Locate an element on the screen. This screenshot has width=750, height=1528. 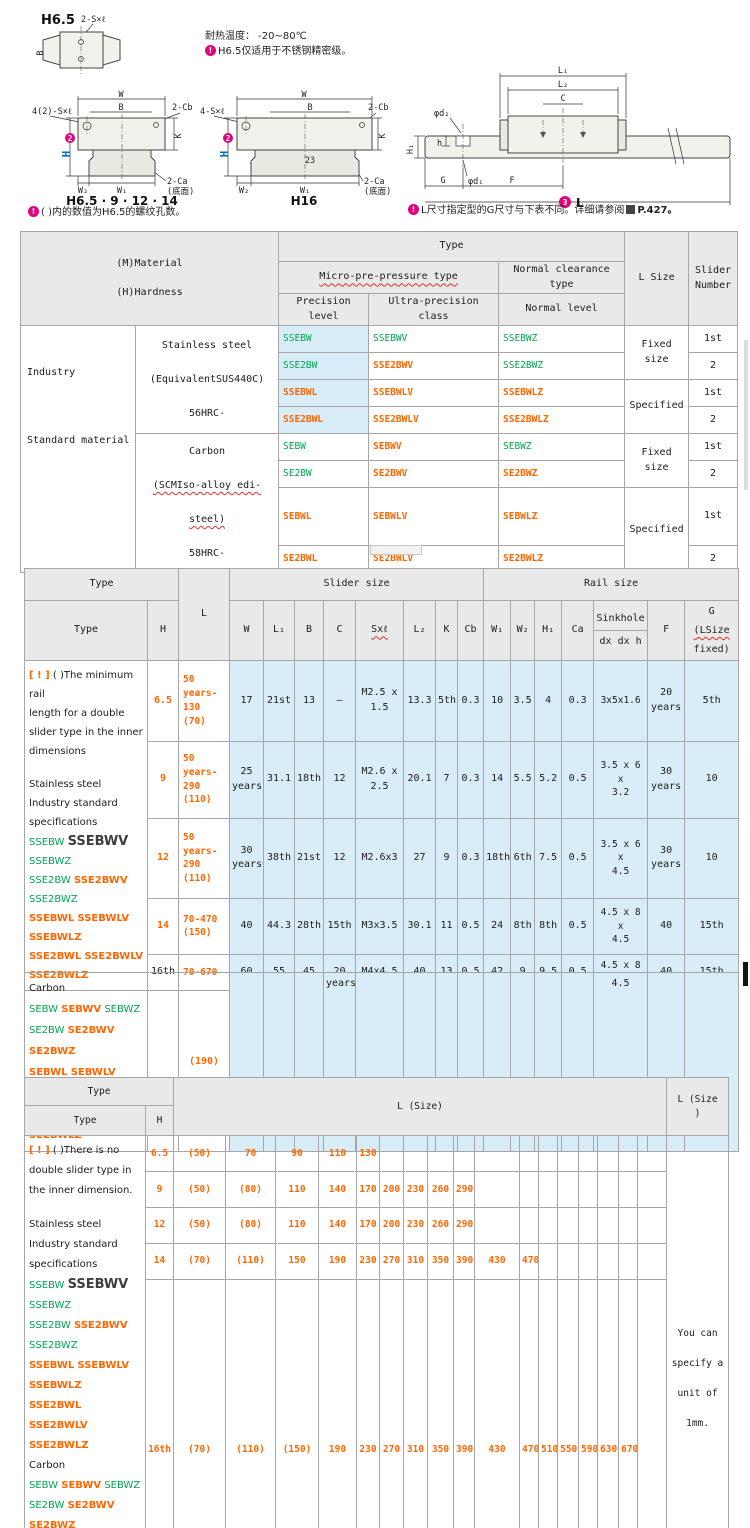
cell: 5.2 is located at coordinates (548, 779).